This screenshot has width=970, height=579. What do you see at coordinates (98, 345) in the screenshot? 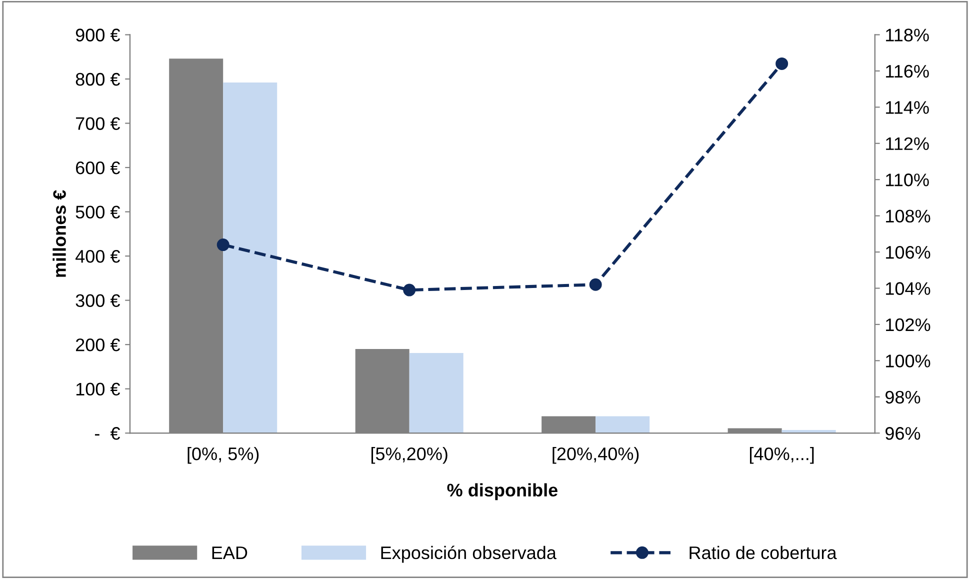
I see `y-tick-label: 200 €` at bounding box center [98, 345].